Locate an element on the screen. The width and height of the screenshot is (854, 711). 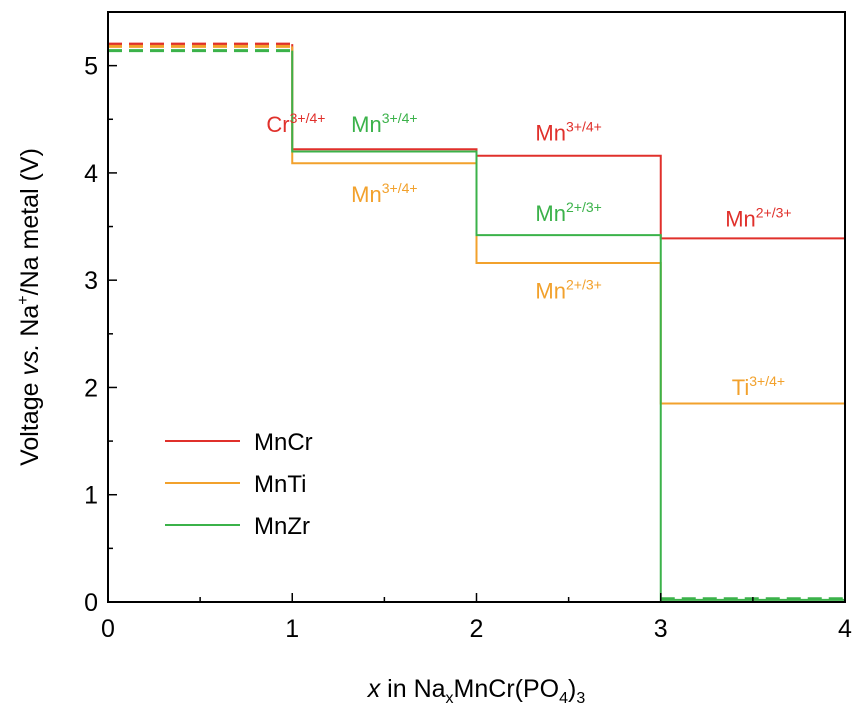
y-tick-label: 2 is located at coordinates (91, 388).